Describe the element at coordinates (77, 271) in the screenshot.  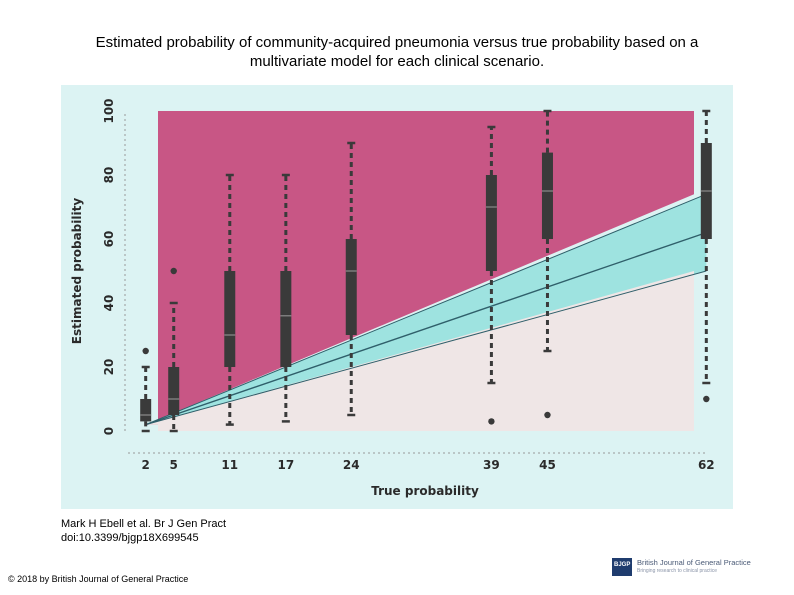
I see `y-axis-title: Estimated probability` at that location.